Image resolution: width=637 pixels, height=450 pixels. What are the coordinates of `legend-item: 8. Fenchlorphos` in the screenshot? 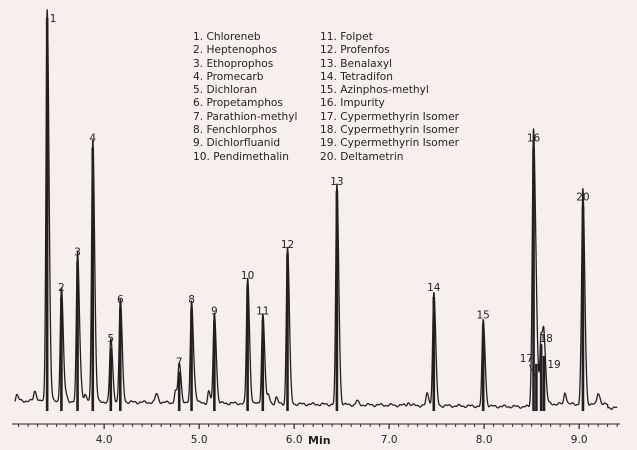 It's located at (235, 130).